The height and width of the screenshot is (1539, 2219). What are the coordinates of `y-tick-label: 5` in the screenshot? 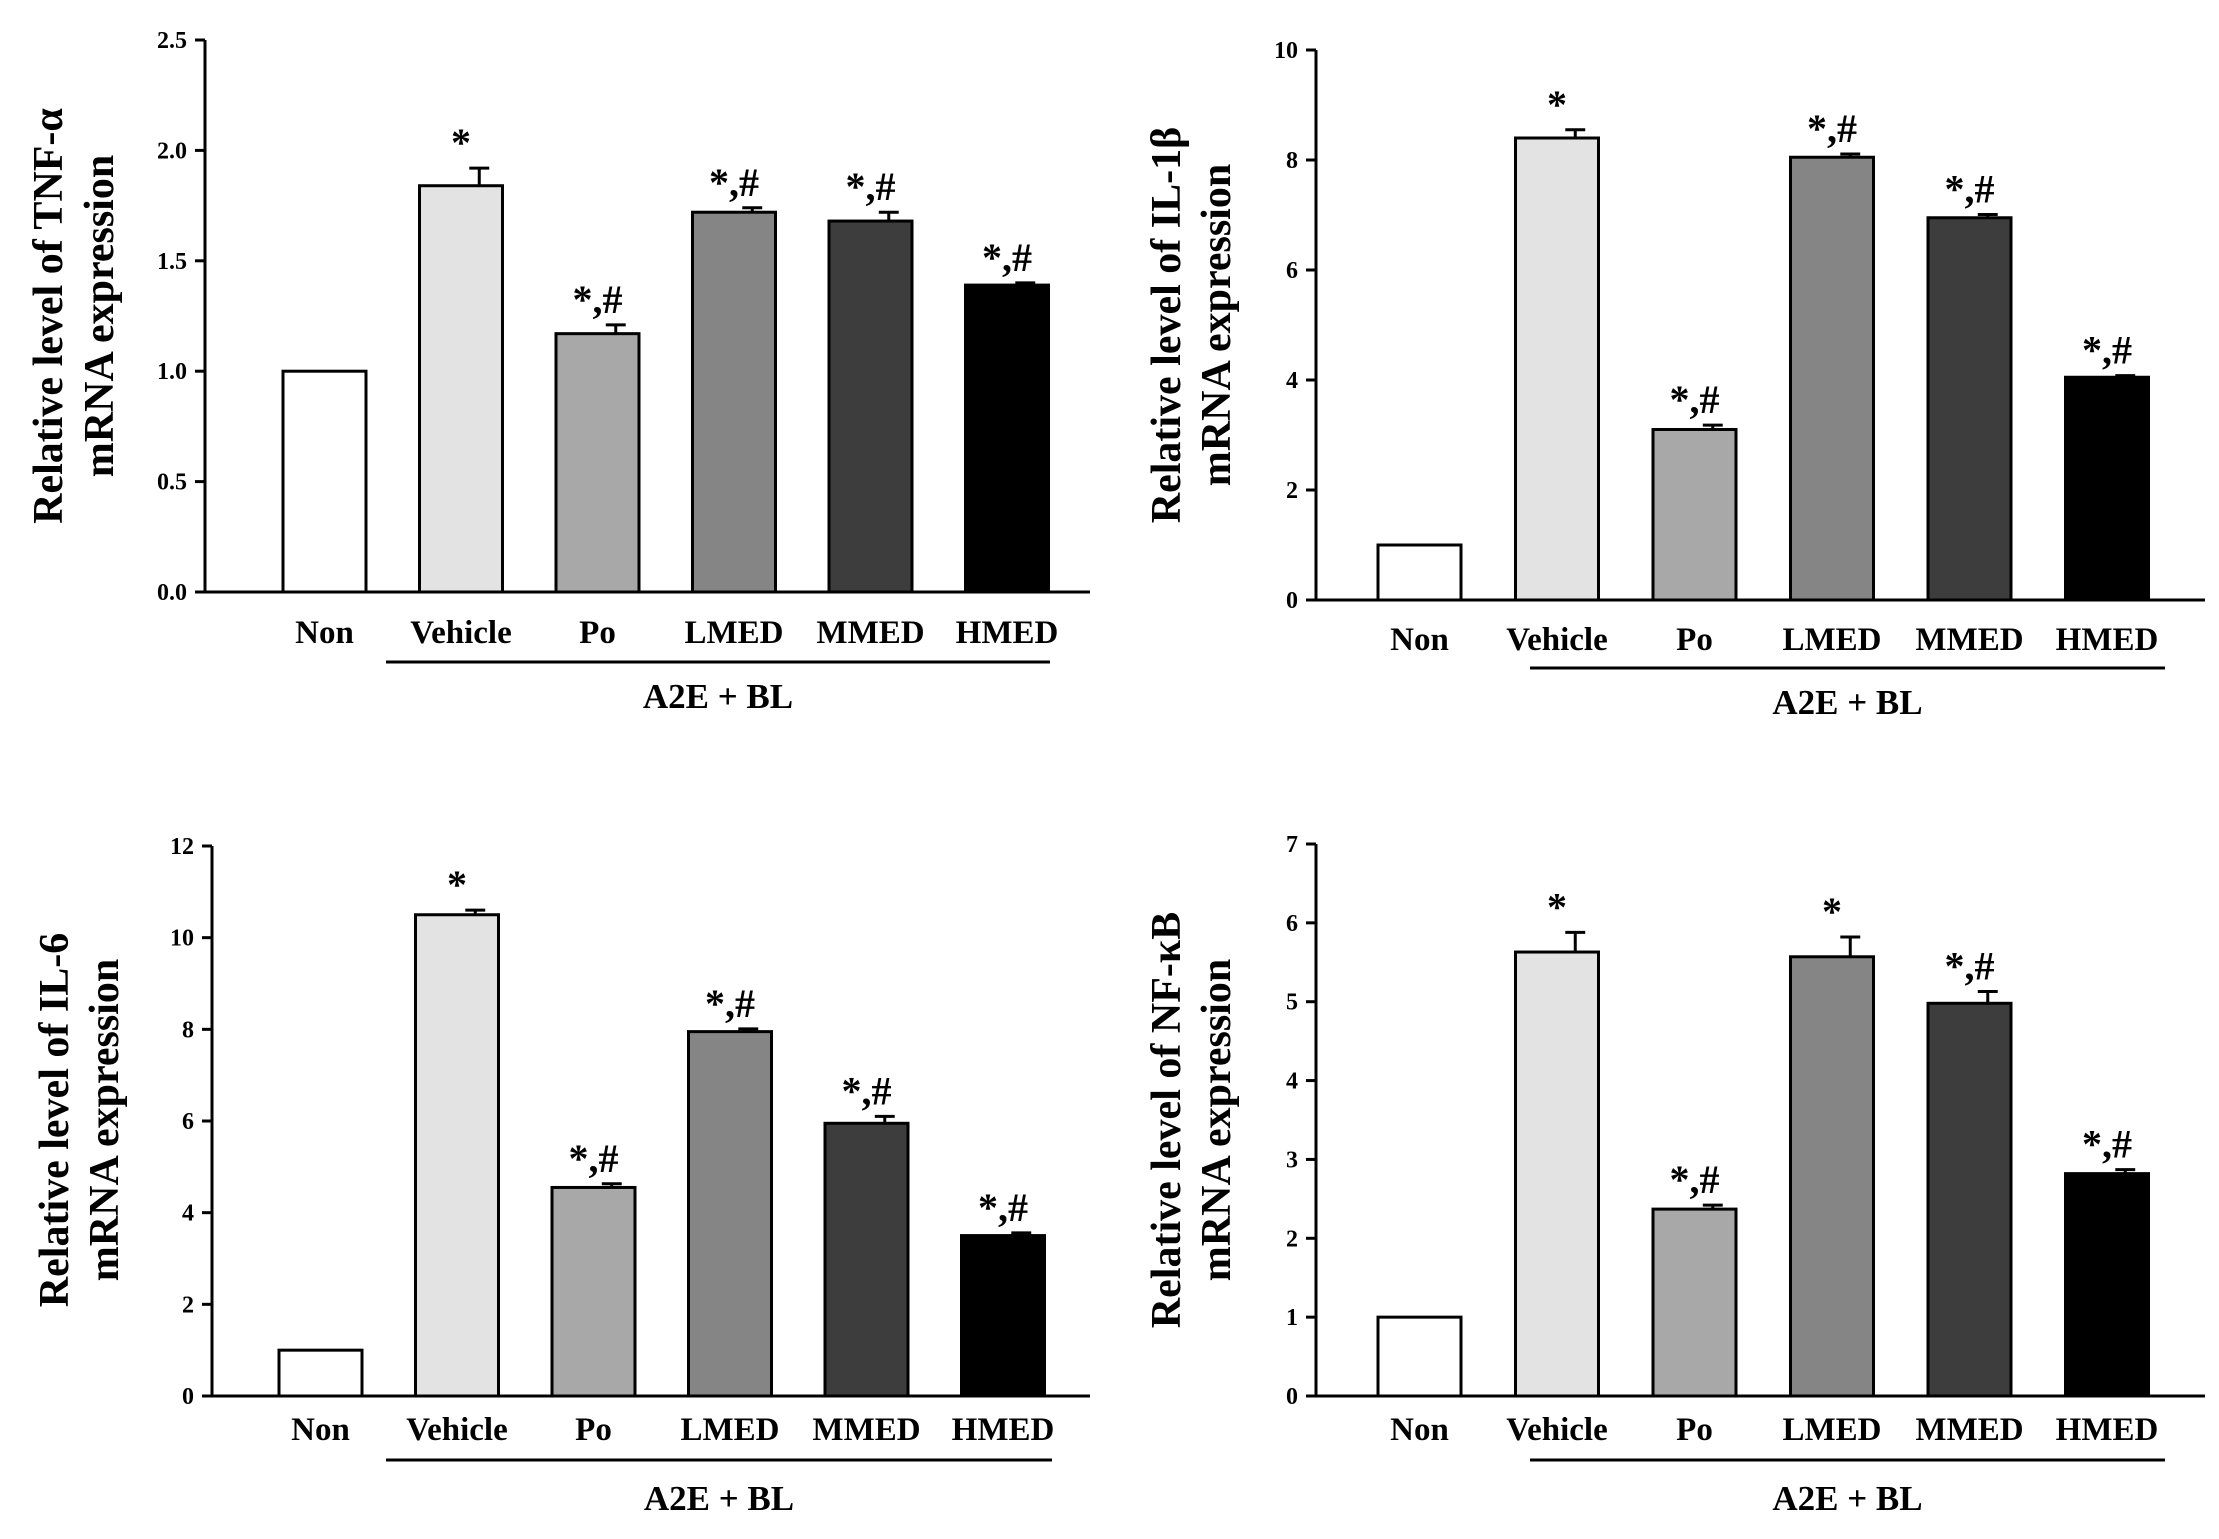 It's located at (1292, 1003).